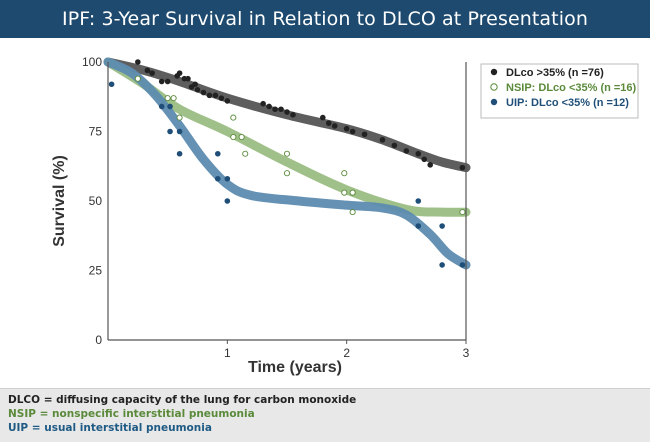  Describe the element at coordinates (466, 353) in the screenshot. I see `x-tick-label: 3` at that location.